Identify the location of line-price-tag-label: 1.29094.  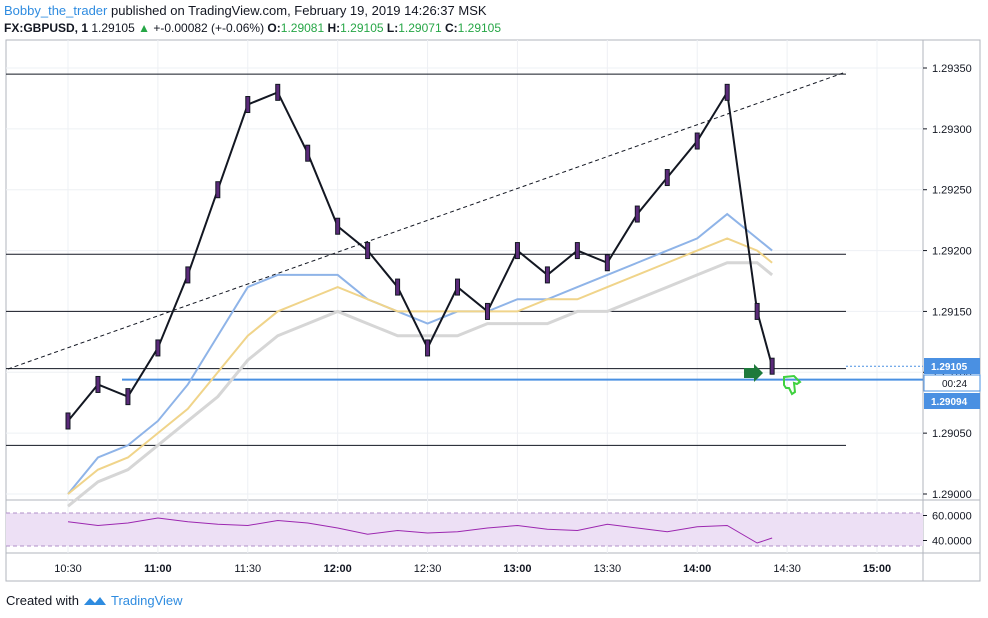
(949, 402).